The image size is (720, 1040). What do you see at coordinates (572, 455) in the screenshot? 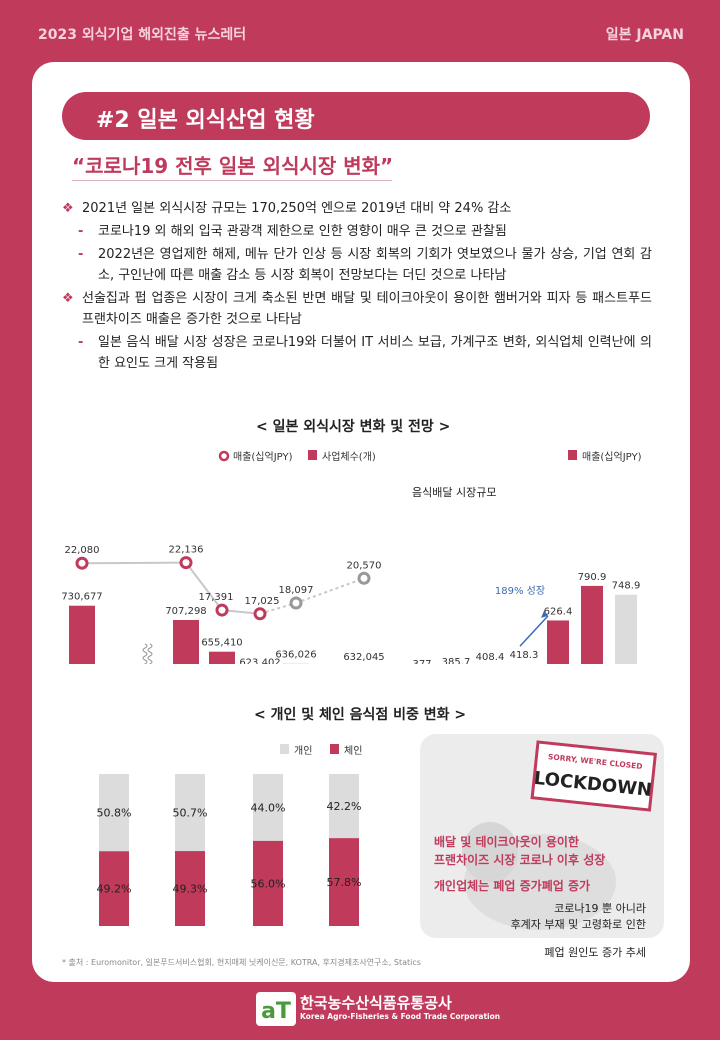
I see `legend-marker-sales` at bounding box center [572, 455].